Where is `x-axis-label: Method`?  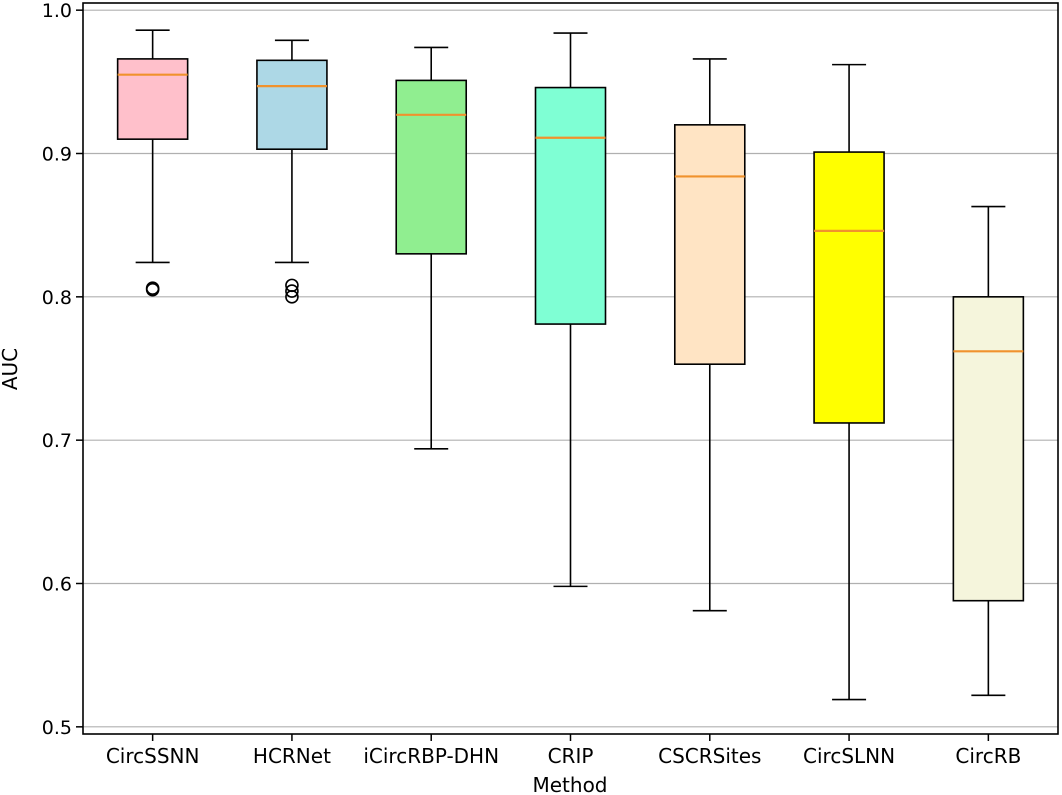
x-axis-label: Method is located at coordinates (569, 784).